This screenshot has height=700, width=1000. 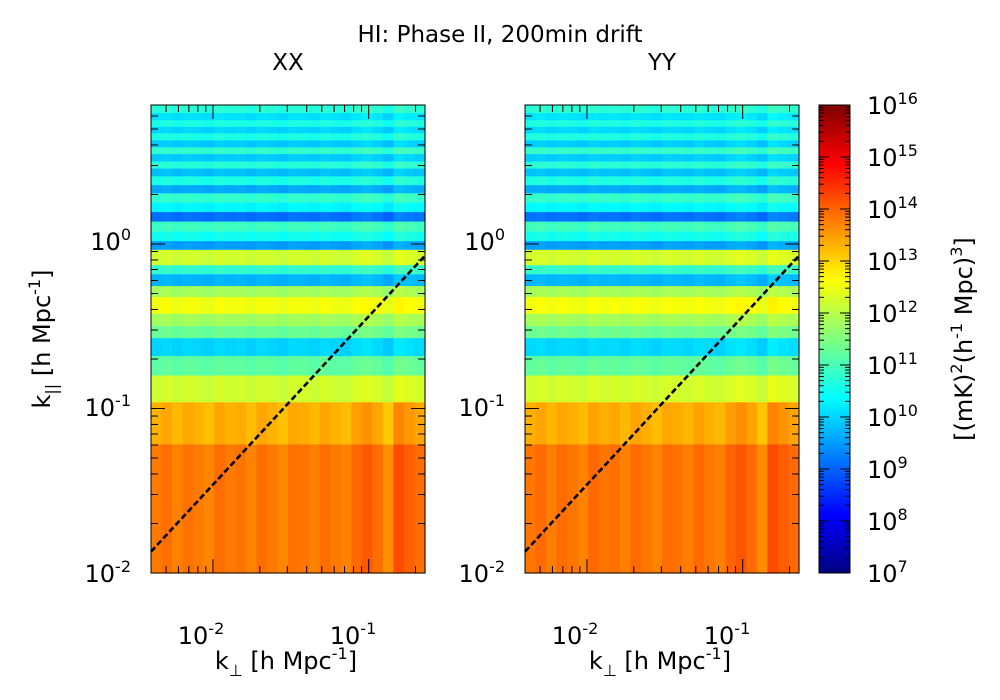 I want to click on chart-title: HI: Phase II, 200min drift, so click(x=499, y=35).